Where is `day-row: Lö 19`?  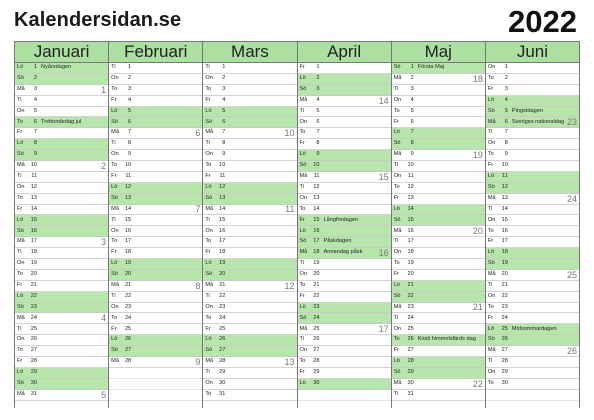
day-row: Lö 19 is located at coordinates (156, 264).